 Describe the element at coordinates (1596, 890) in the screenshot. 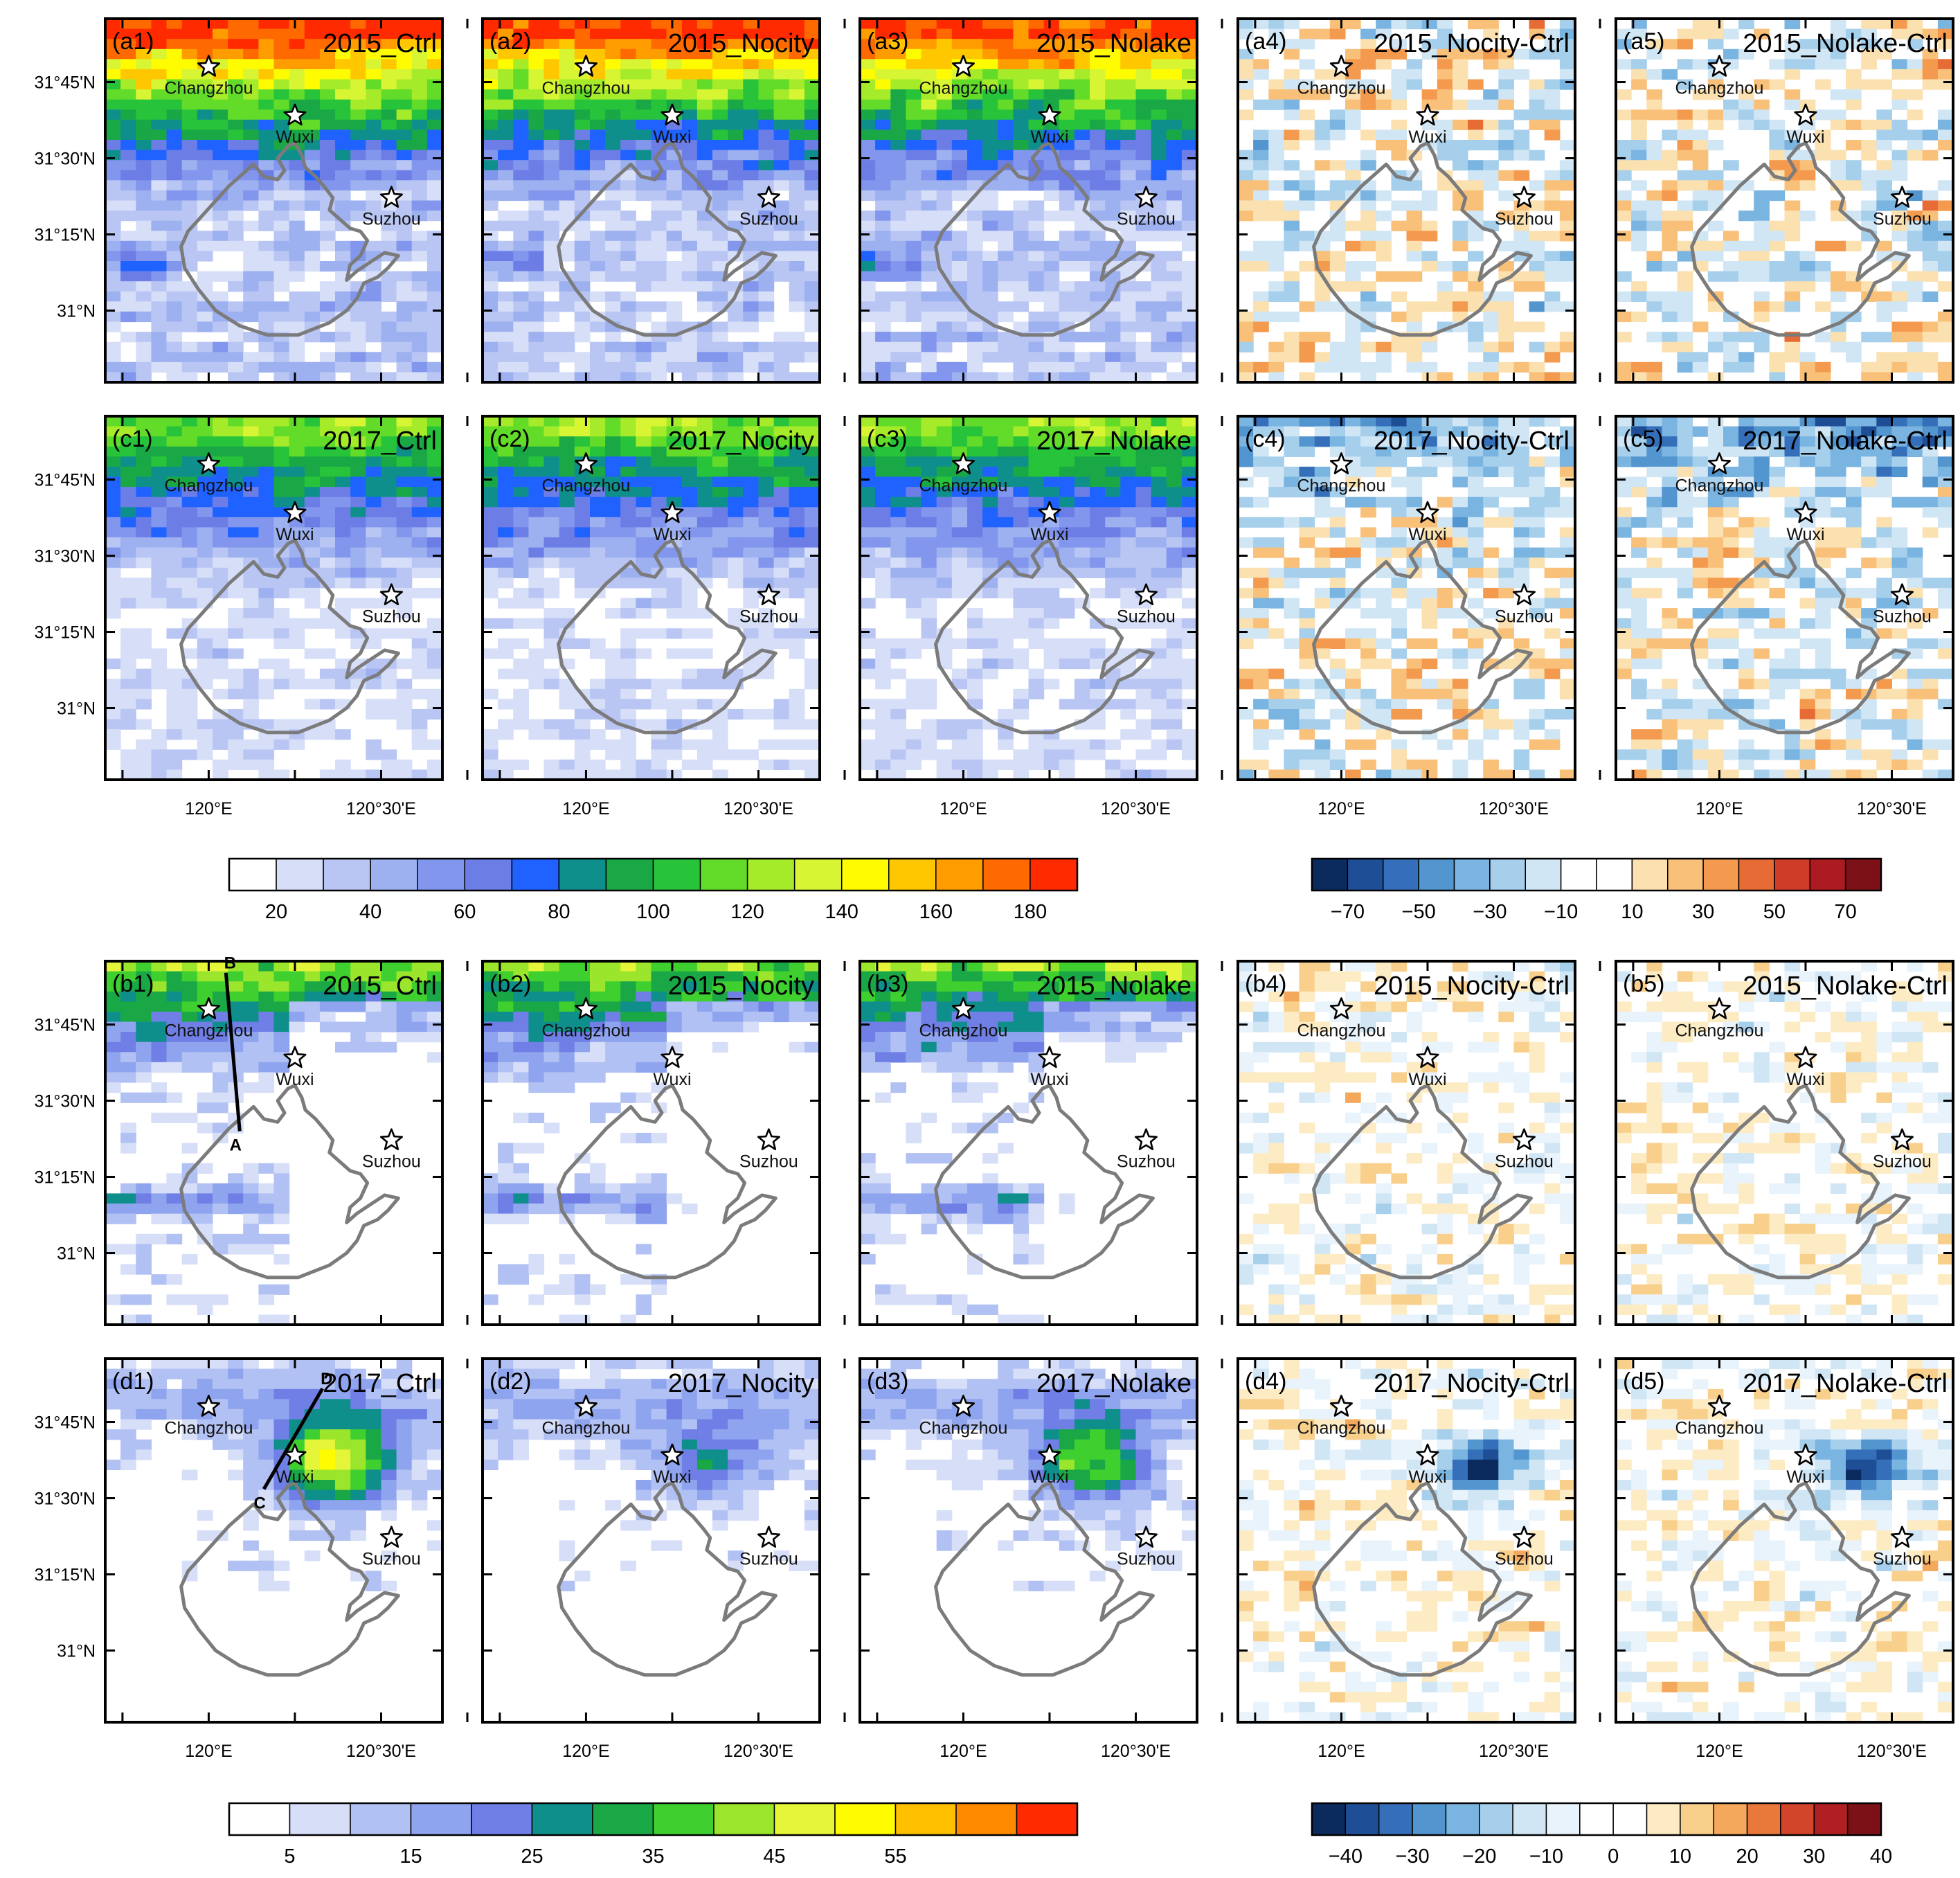

I see `difference-colorbar: −70 −50 −30 −10 10 30 50 70` at that location.